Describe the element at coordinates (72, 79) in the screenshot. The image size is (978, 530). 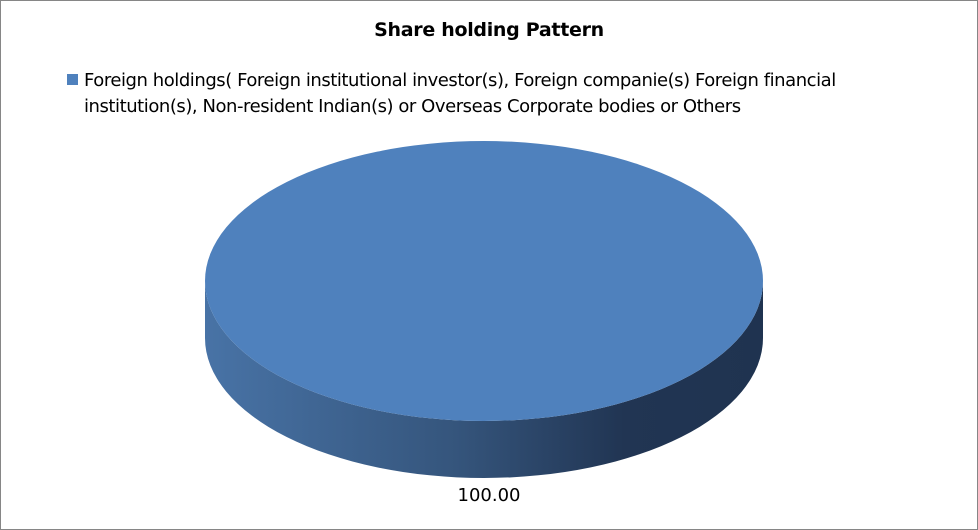
I see `legend-swatch` at that location.